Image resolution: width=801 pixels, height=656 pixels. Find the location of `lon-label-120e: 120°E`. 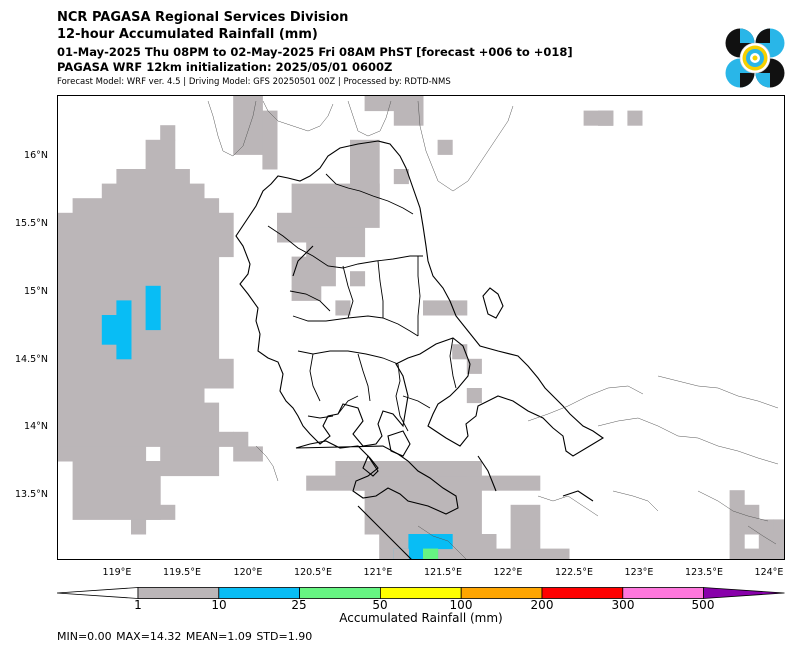

lon-label-120e: 120°E is located at coordinates (248, 572).